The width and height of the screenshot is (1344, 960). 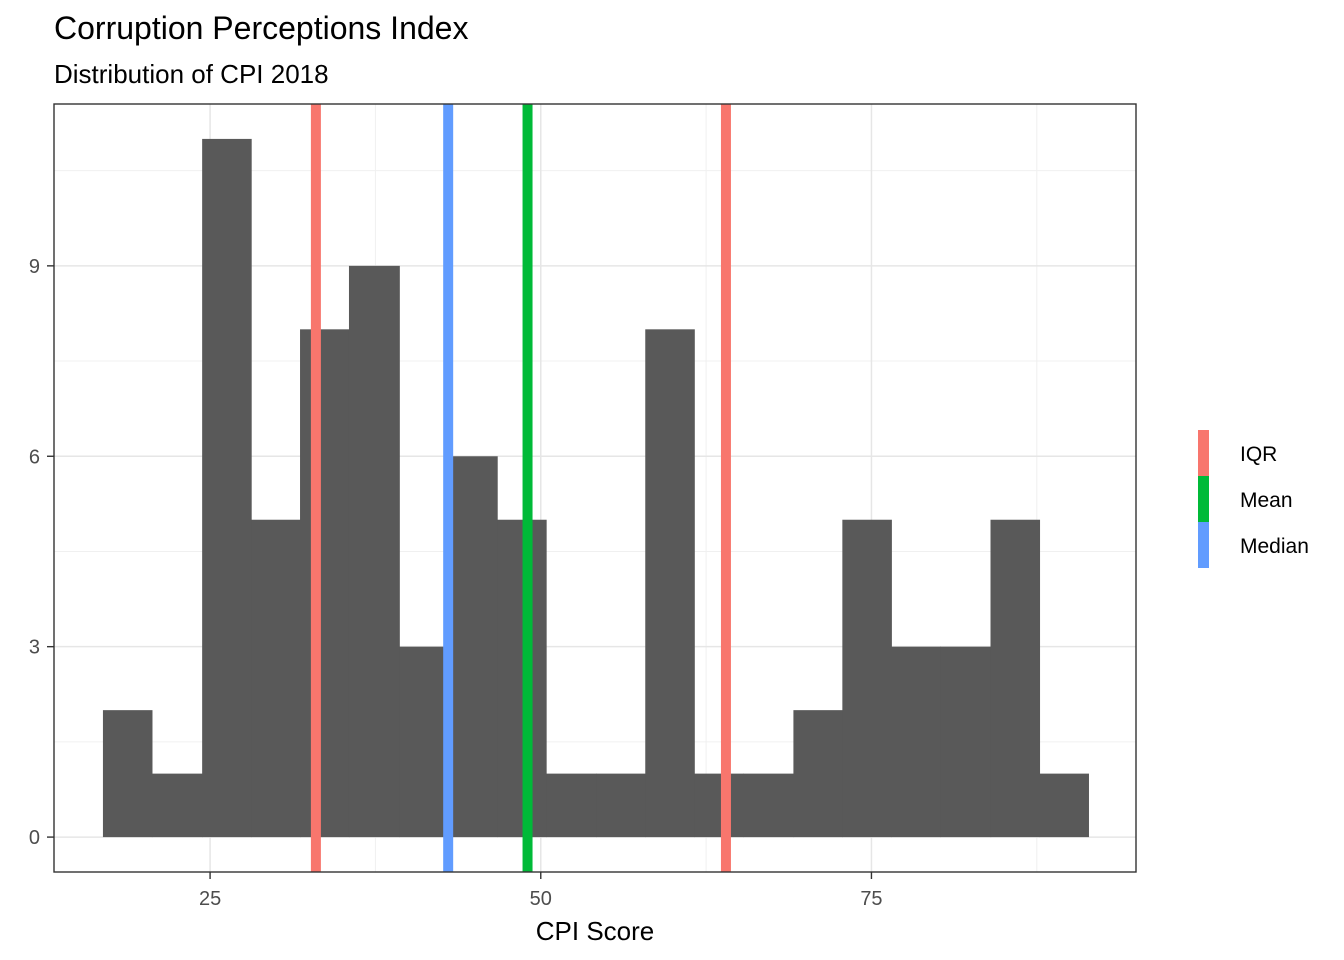 I want to click on legend-label-median: Median, so click(x=1274, y=546).